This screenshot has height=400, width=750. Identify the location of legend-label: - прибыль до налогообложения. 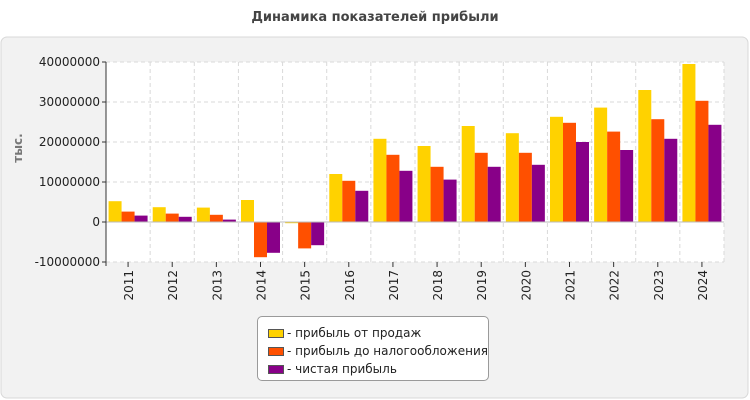
(387, 351).